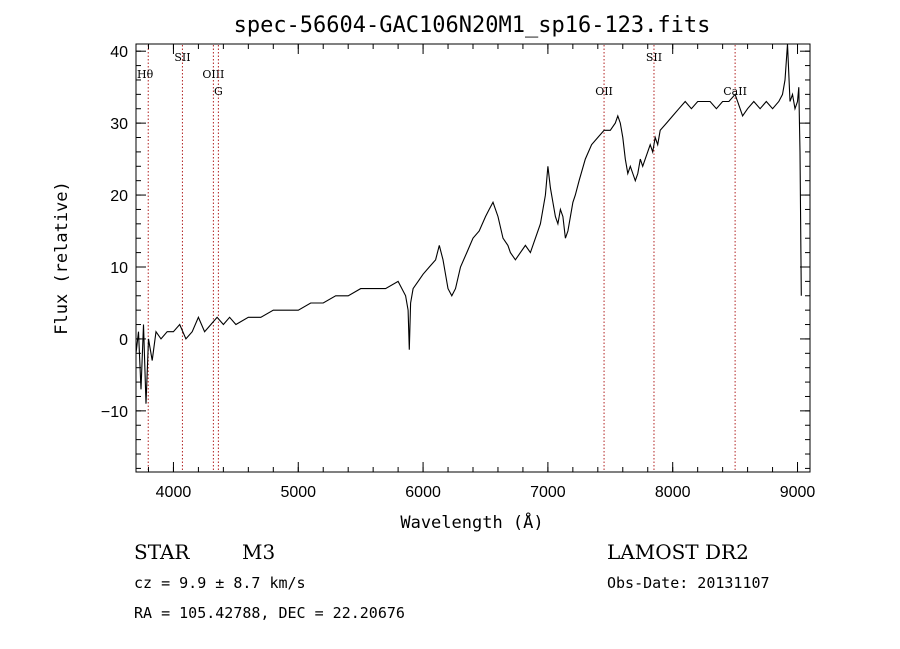 This screenshot has height=649, width=900. What do you see at coordinates (114, 412) in the screenshot?
I see `y-tick-label: −10` at bounding box center [114, 412].